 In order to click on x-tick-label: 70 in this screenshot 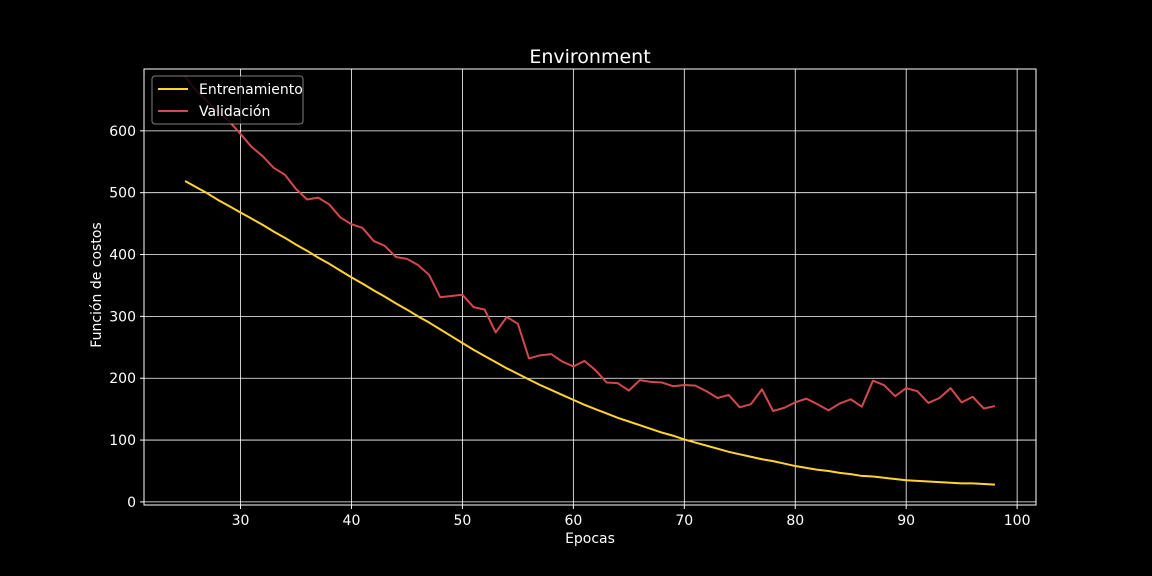, I will do `click(684, 521)`.